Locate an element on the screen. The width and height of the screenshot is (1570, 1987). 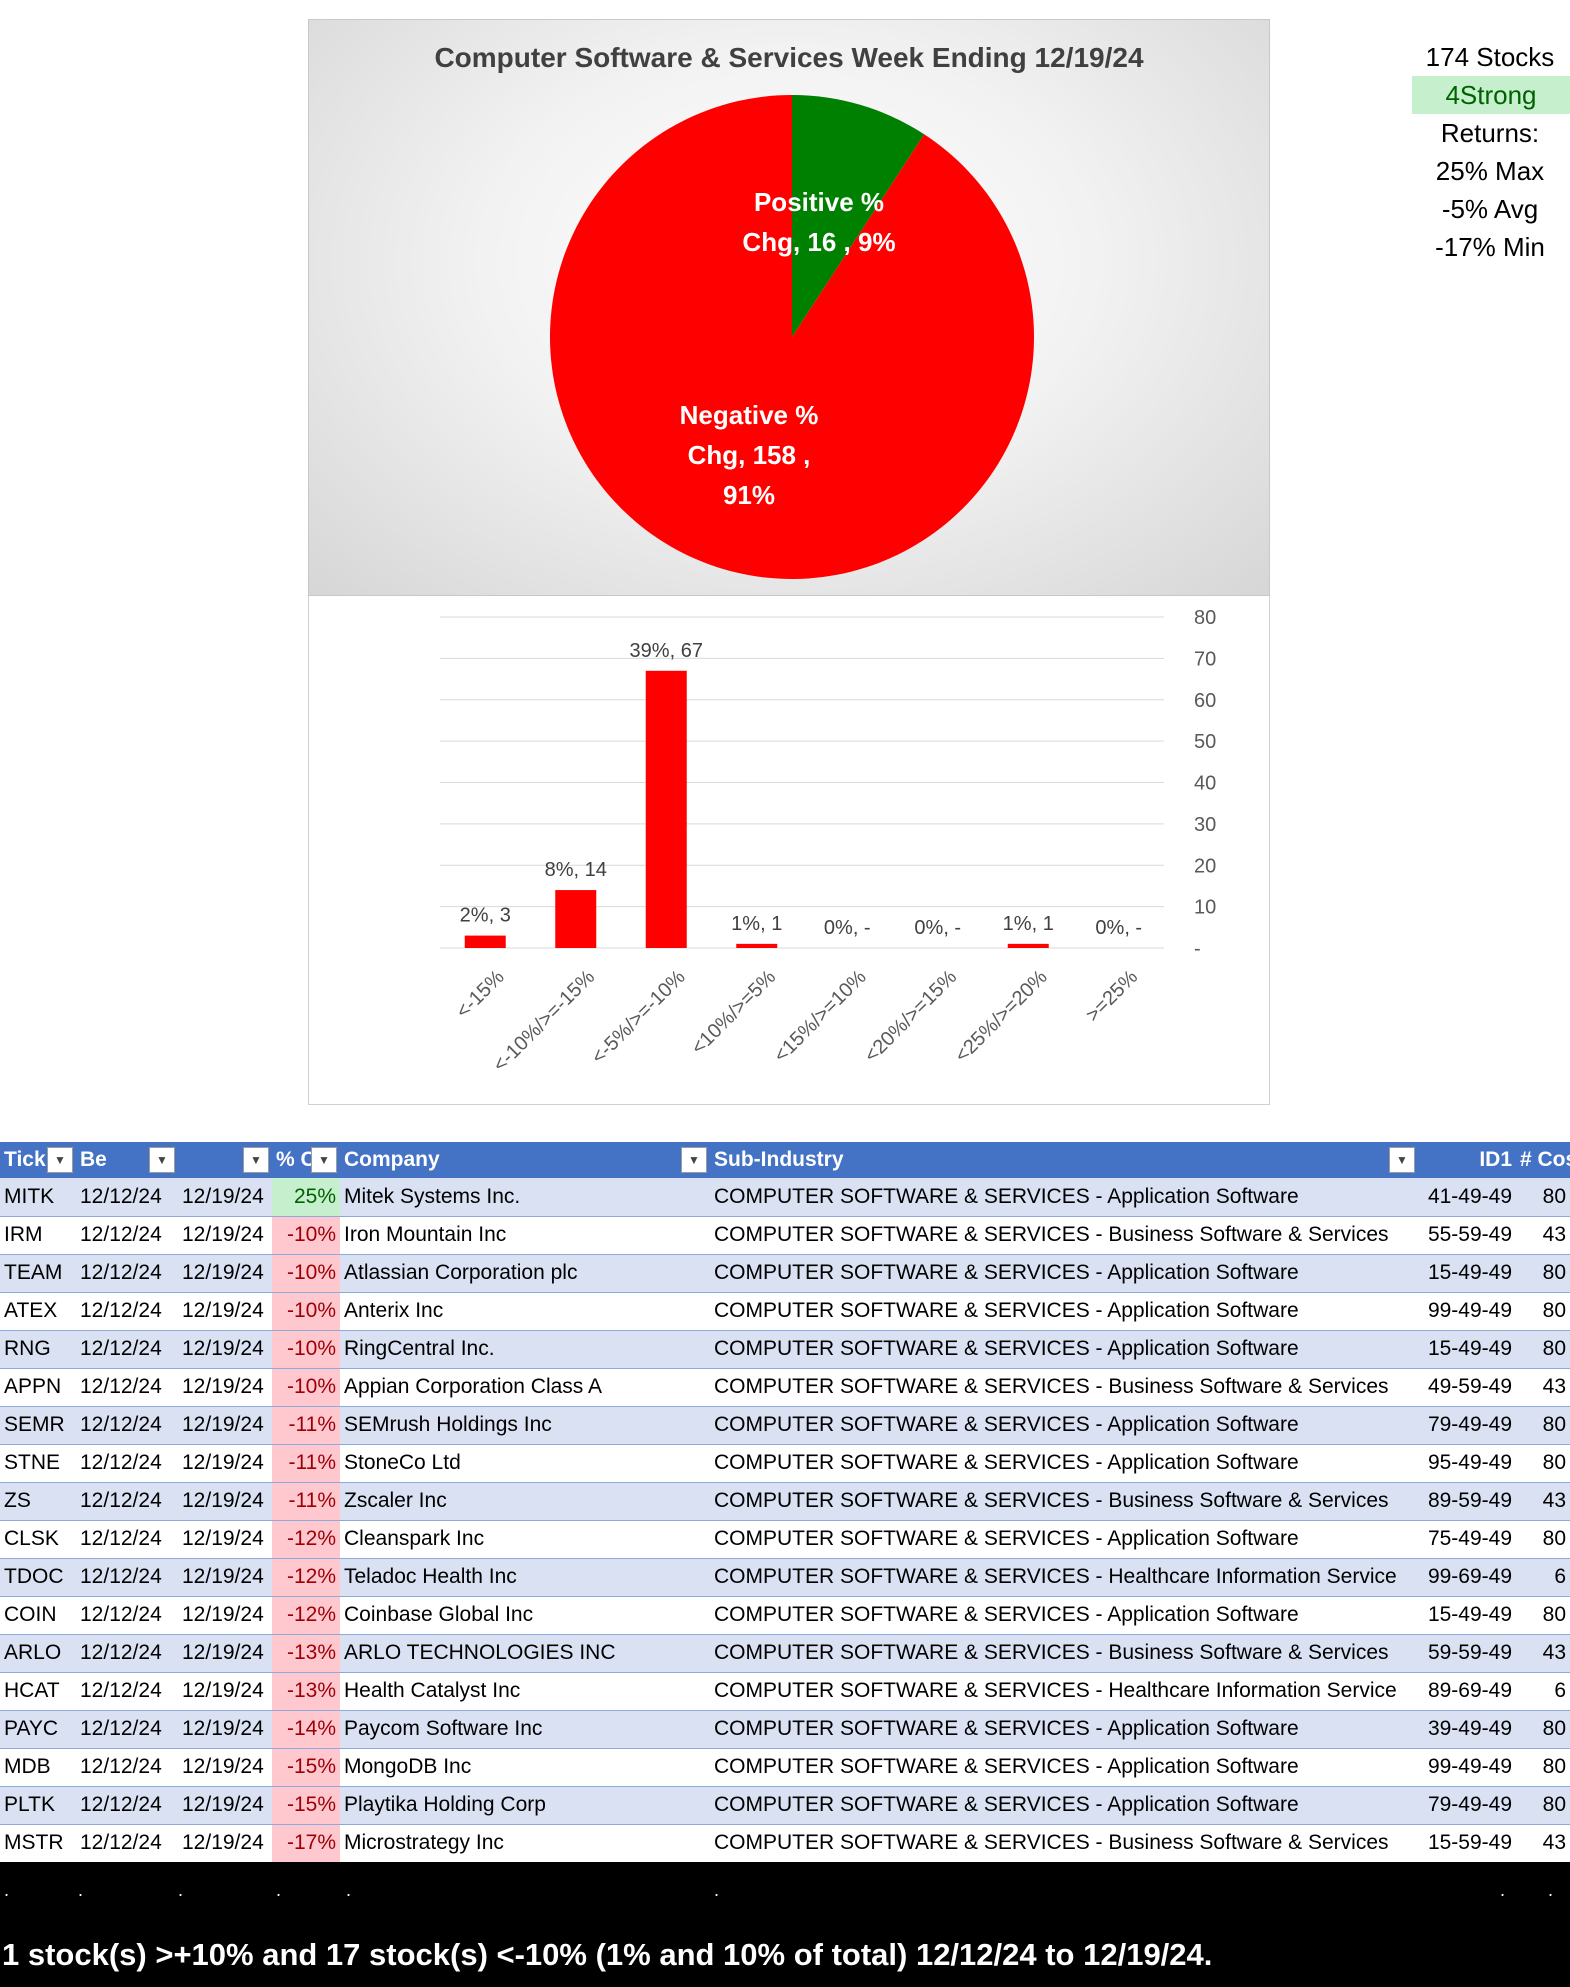
y-tick-label: 60 is located at coordinates (1205, 701).